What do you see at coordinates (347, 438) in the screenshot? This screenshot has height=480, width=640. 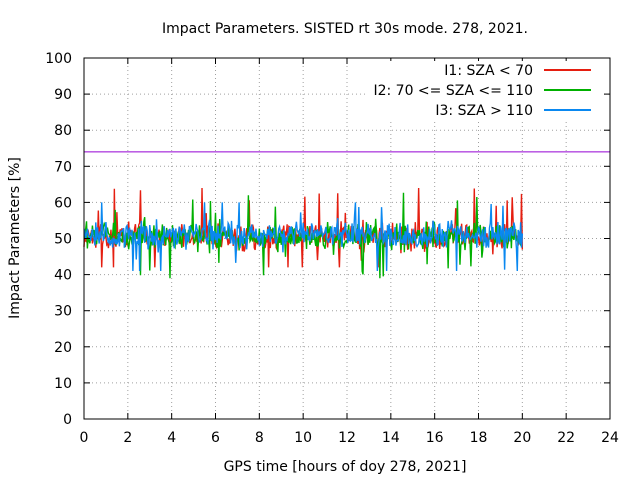 I see `x-tick-label: 12` at bounding box center [347, 438].